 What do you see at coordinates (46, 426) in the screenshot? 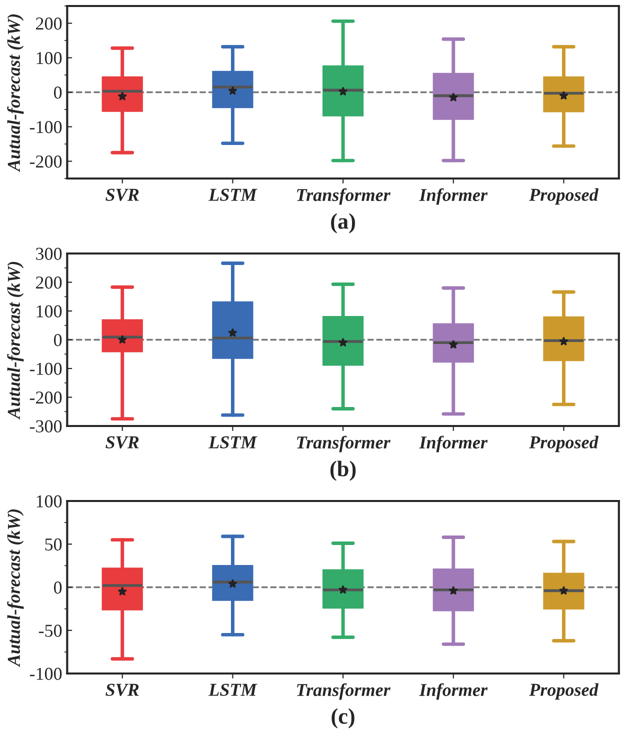
I see `y-tick-label: -300` at bounding box center [46, 426].